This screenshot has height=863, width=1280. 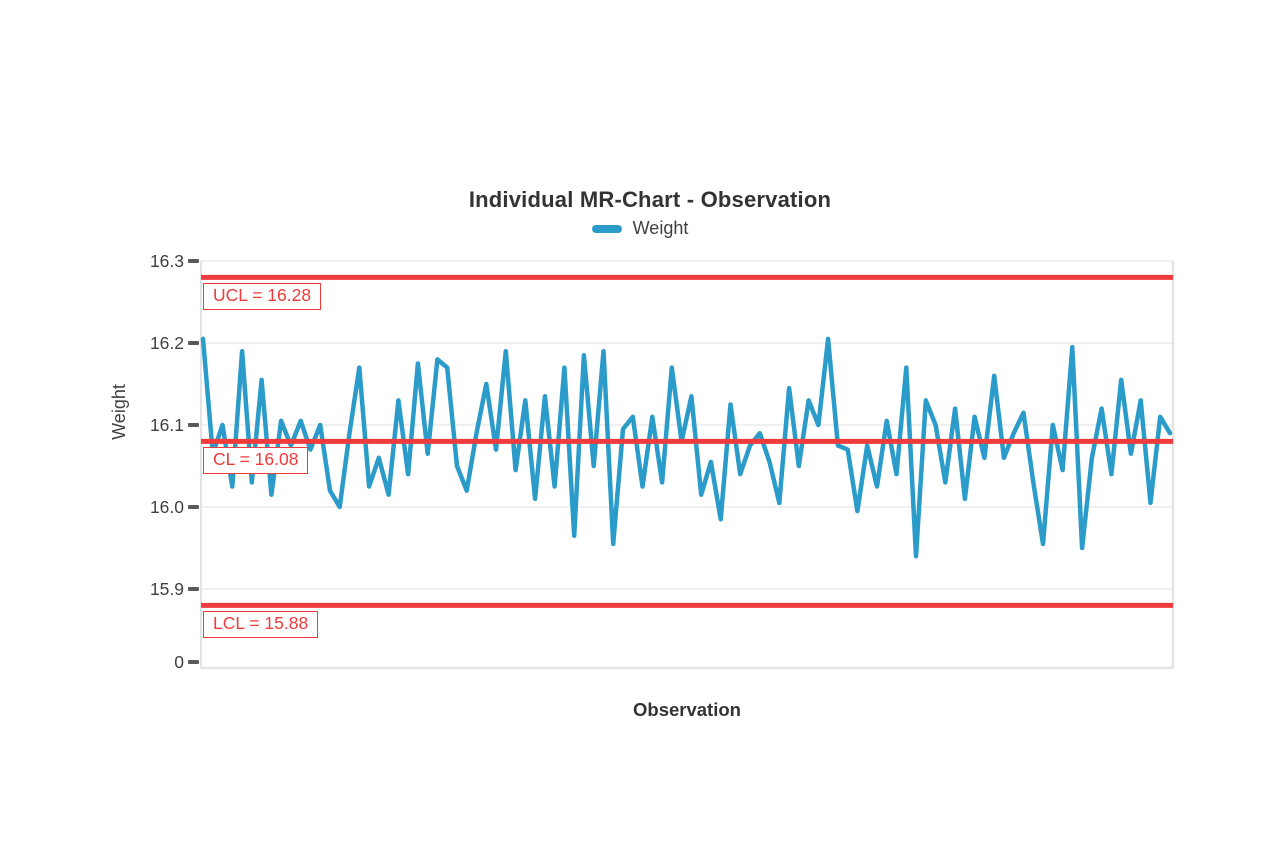 I want to click on y-tick-label-16.0: 16.0, so click(x=166, y=506).